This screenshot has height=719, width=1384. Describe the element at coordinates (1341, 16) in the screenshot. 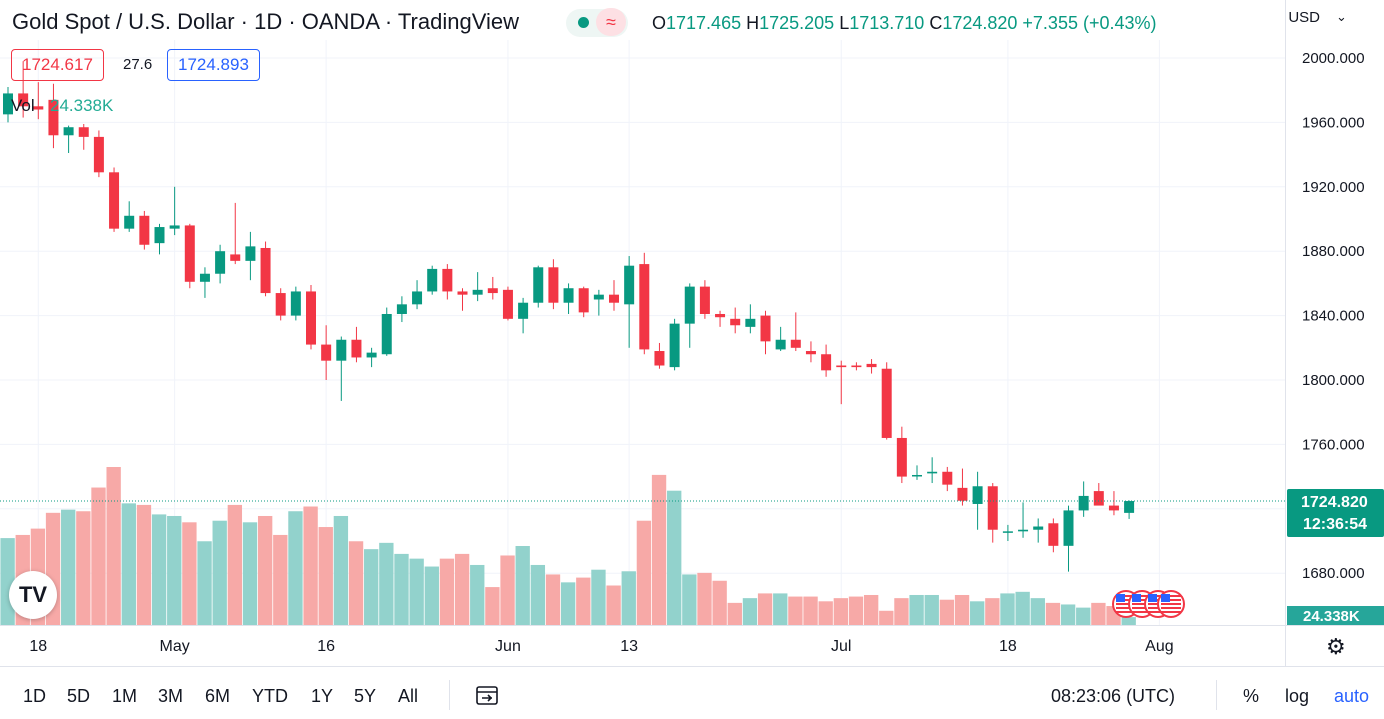

I see `chevron-down-icon: ⌄` at that location.